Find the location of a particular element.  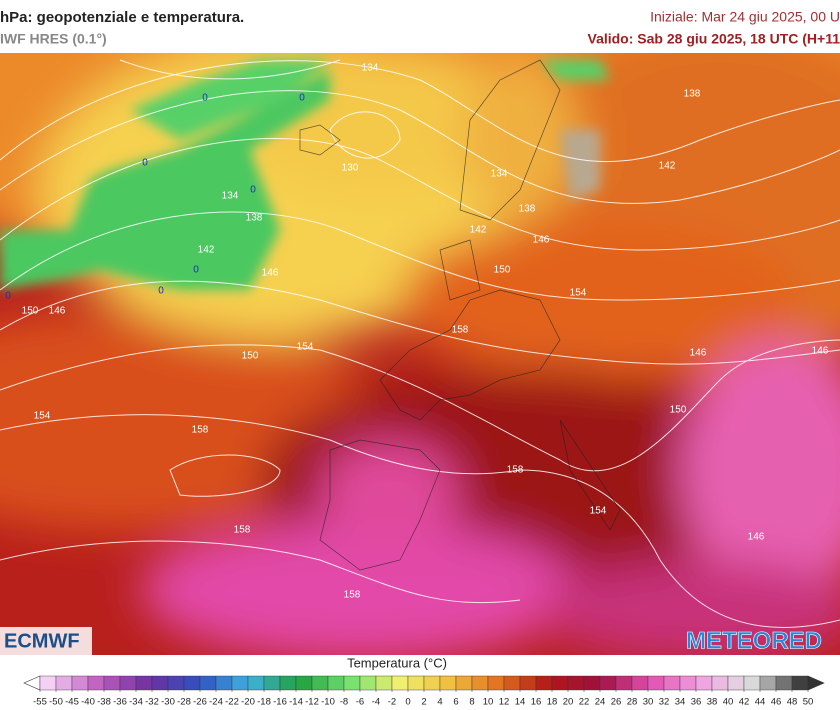

colorbar-tick-label: 10 is located at coordinates (488, 702).